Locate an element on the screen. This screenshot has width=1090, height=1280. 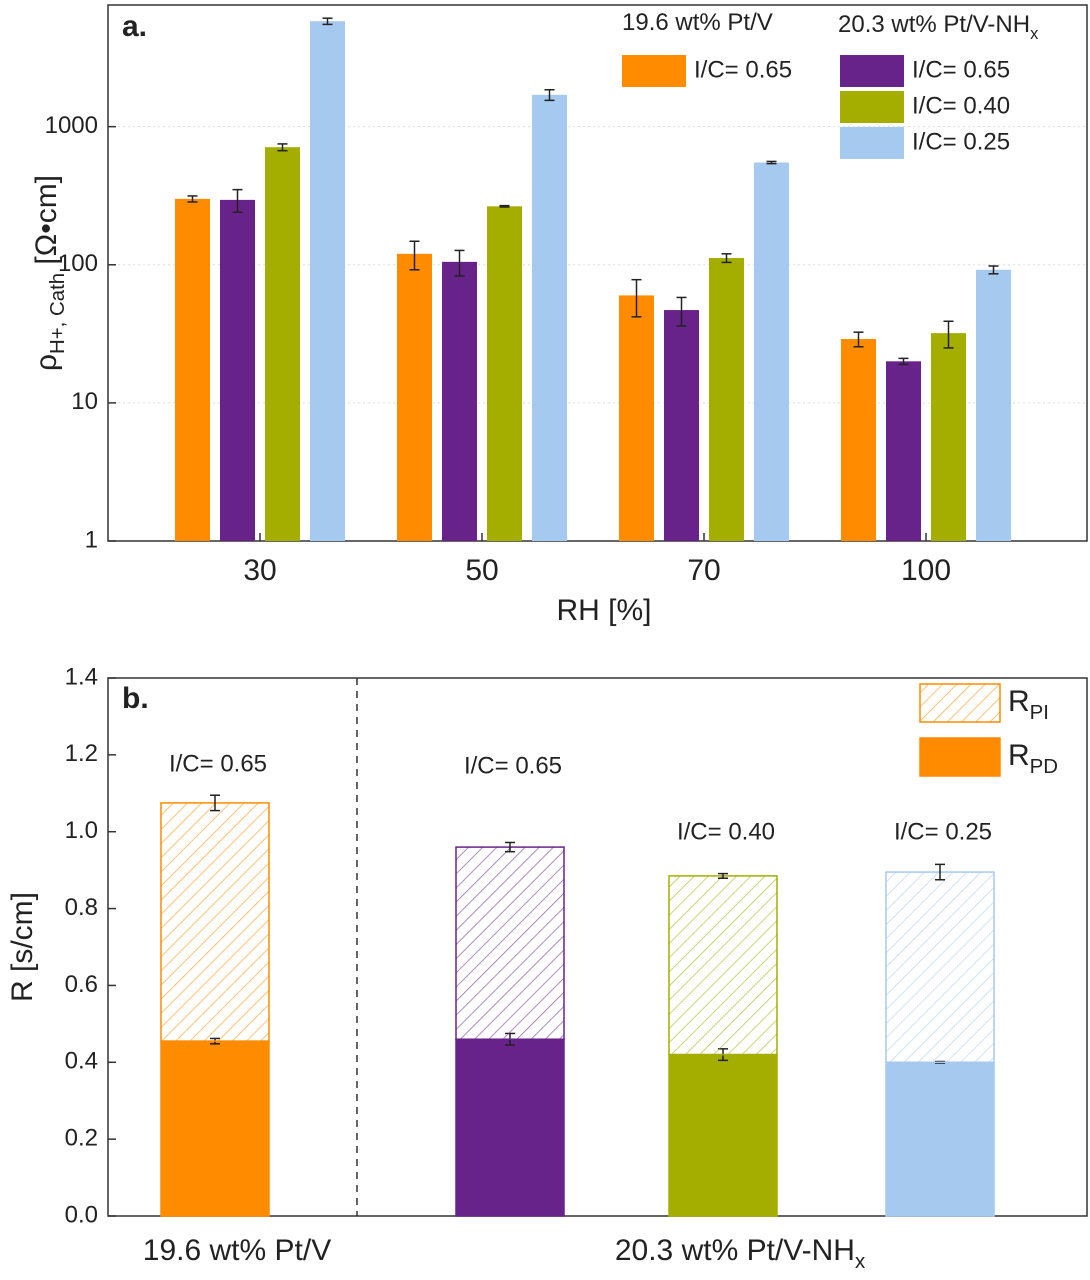
y-tick-label: 10 is located at coordinates (84, 401).